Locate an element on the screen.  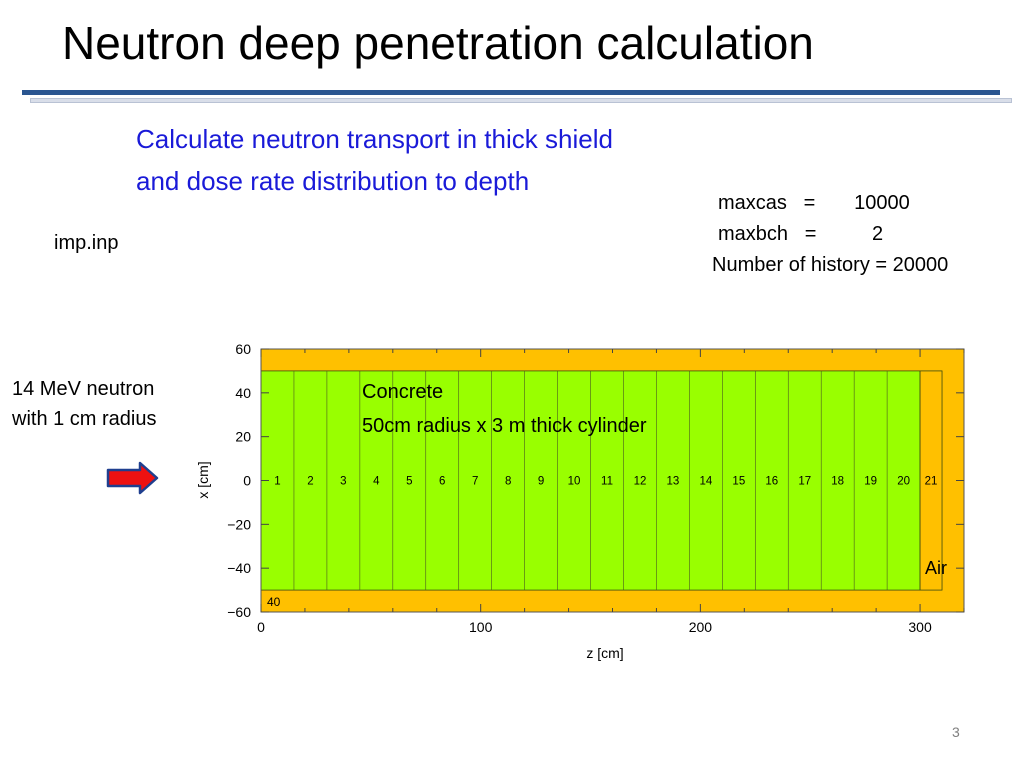
cell-number-8: 8 is located at coordinates (508, 482).